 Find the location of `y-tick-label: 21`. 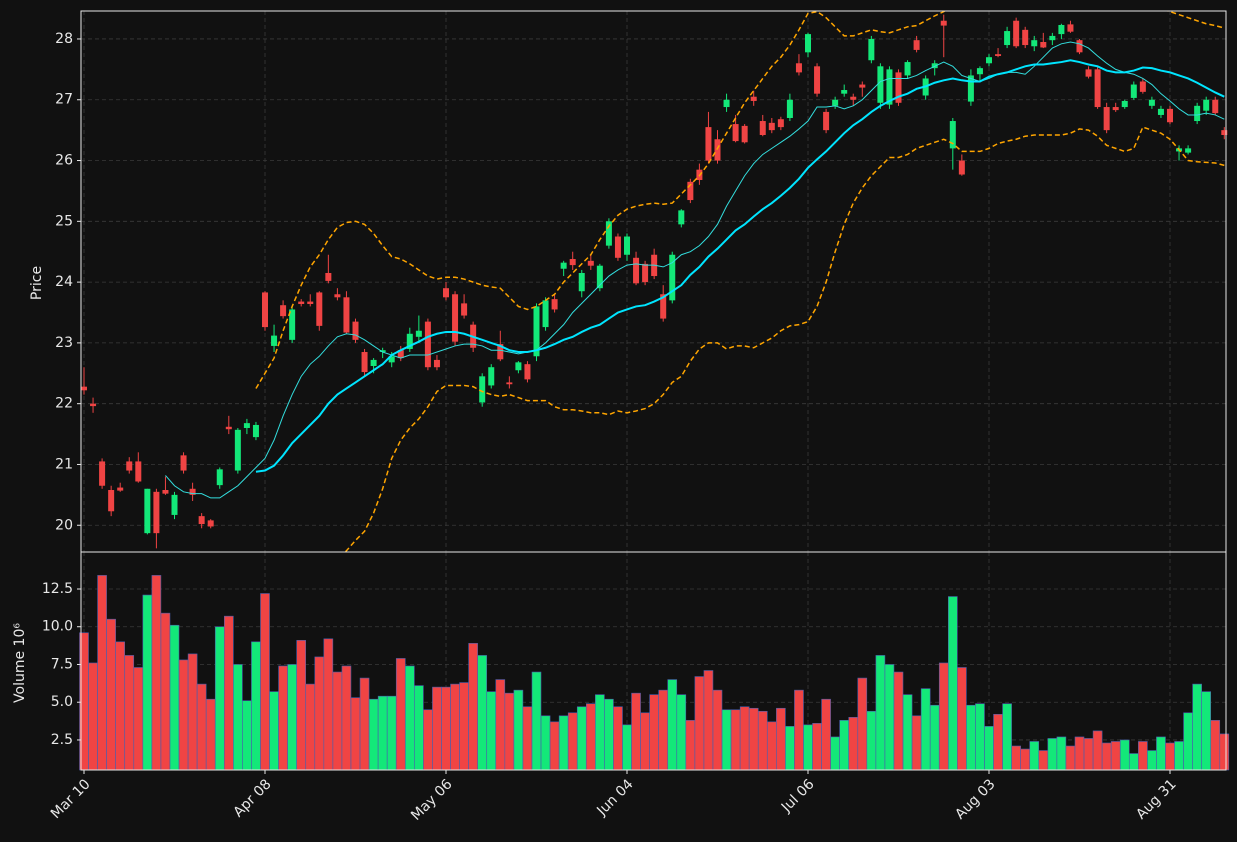

y-tick-label: 21 is located at coordinates (64, 464).